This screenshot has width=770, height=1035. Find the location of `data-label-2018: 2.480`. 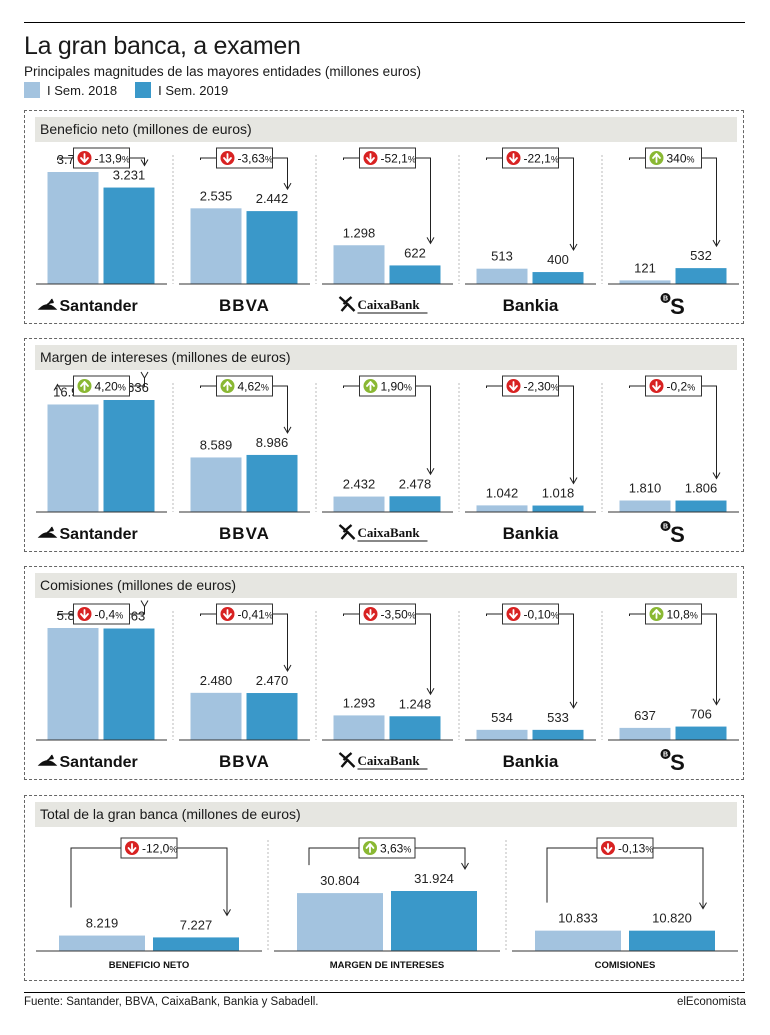

data-label-2018: 2.480 is located at coordinates (216, 680).